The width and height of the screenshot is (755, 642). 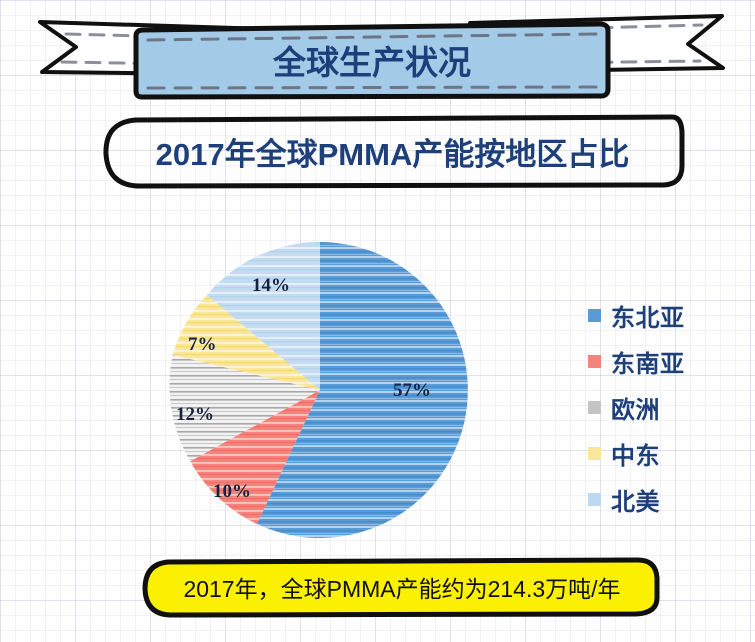 I want to click on legend-item-north-america: 北美, so click(x=668, y=499).